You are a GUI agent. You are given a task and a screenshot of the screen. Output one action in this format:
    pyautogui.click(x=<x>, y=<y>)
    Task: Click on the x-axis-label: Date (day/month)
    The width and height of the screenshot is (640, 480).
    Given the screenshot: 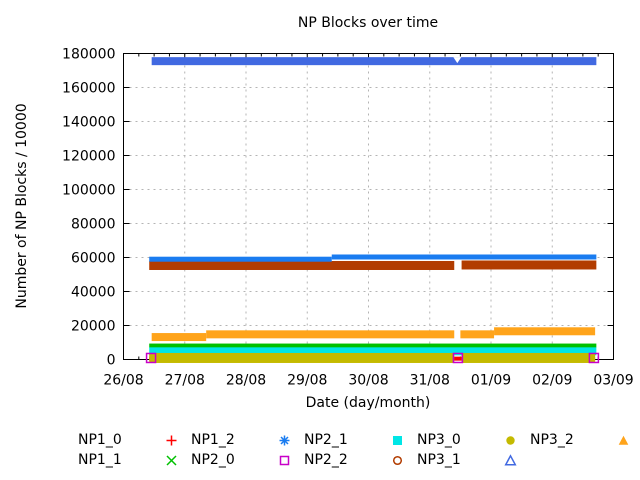 What is the action you would take?
    pyautogui.click(x=368, y=403)
    